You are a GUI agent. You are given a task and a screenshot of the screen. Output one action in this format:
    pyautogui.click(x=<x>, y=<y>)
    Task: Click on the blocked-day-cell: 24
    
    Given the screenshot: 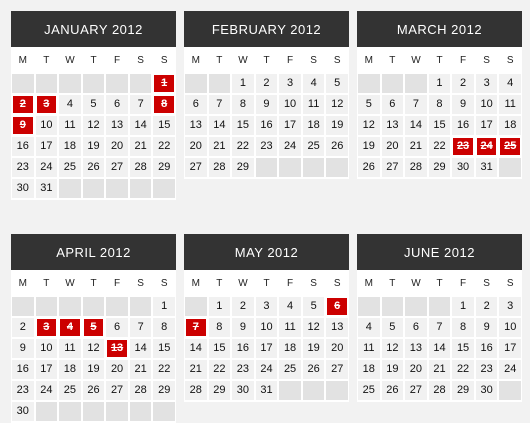 What is the action you would take?
    pyautogui.click(x=486, y=146)
    